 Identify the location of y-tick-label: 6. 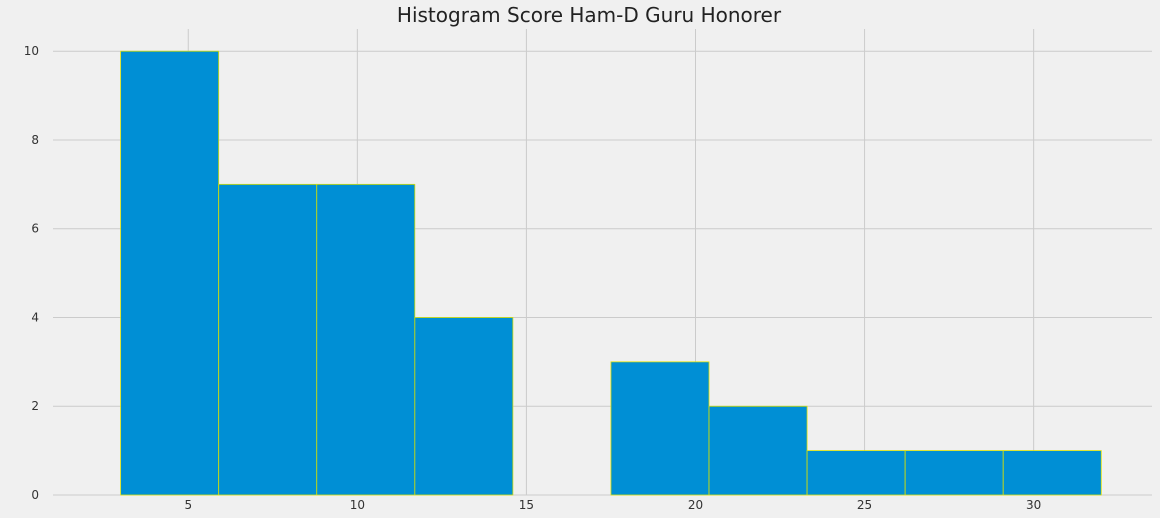
(35, 229).